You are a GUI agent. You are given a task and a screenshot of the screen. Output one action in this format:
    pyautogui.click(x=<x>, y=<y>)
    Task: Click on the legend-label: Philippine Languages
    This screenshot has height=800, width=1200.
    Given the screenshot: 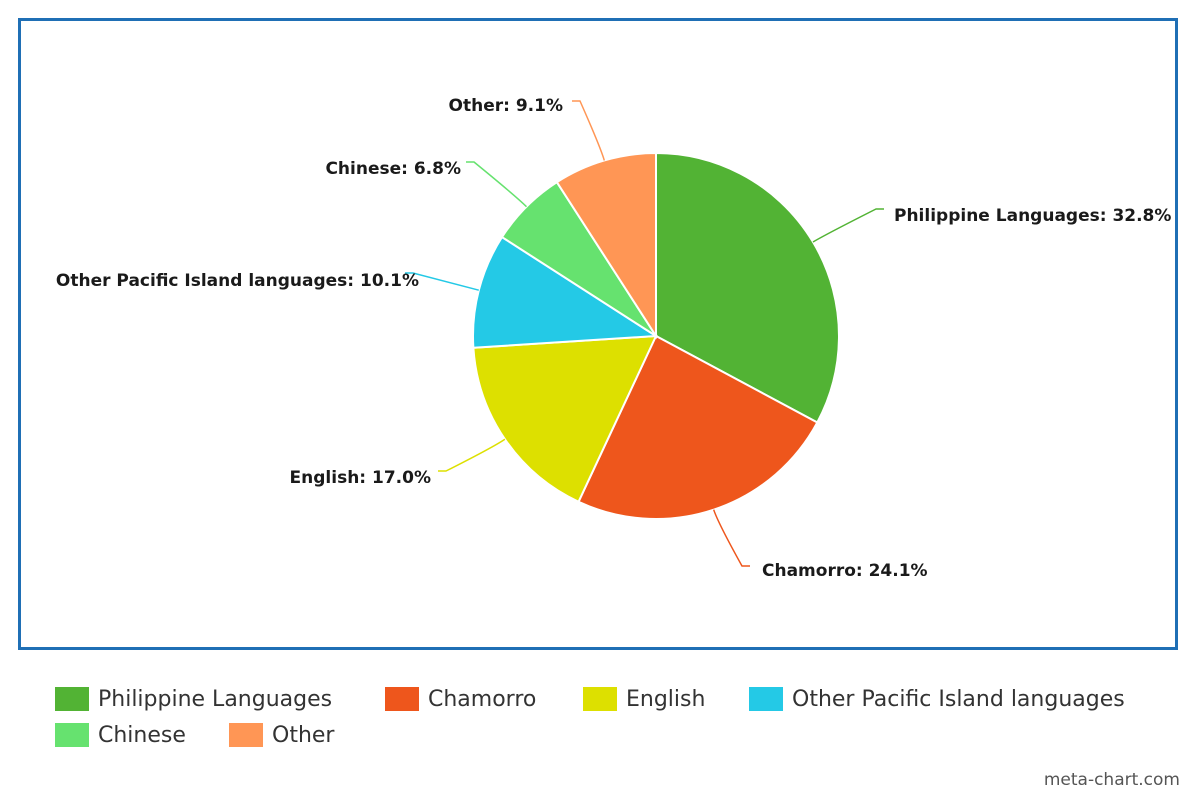 What is the action you would take?
    pyautogui.click(x=215, y=699)
    